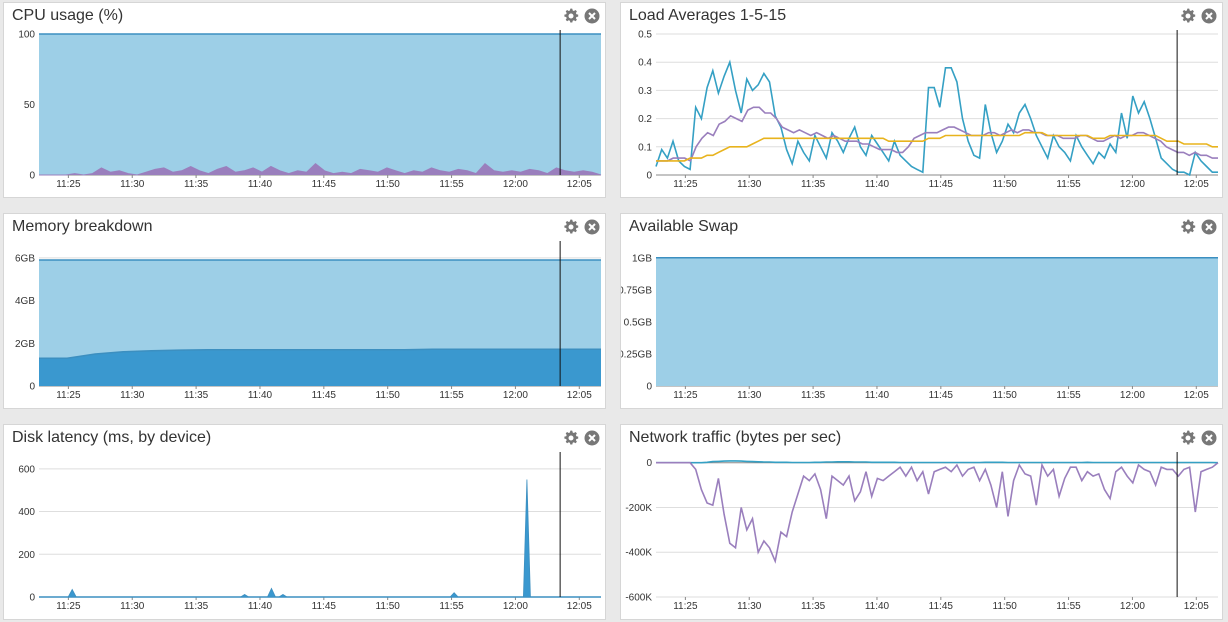 The image size is (1228, 622). Describe the element at coordinates (636, 354) in the screenshot. I see `y-tick-label: 0.25GB` at that location.